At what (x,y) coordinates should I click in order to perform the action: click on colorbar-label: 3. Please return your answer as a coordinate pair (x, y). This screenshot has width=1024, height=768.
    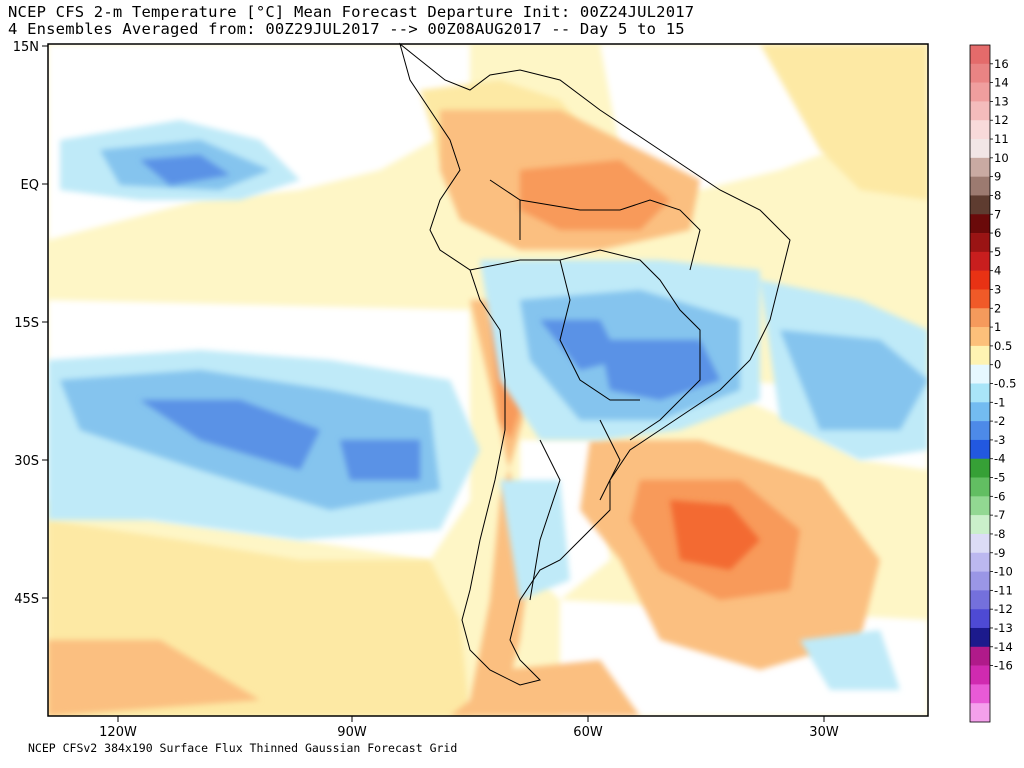
    Looking at the image, I should click on (997, 289).